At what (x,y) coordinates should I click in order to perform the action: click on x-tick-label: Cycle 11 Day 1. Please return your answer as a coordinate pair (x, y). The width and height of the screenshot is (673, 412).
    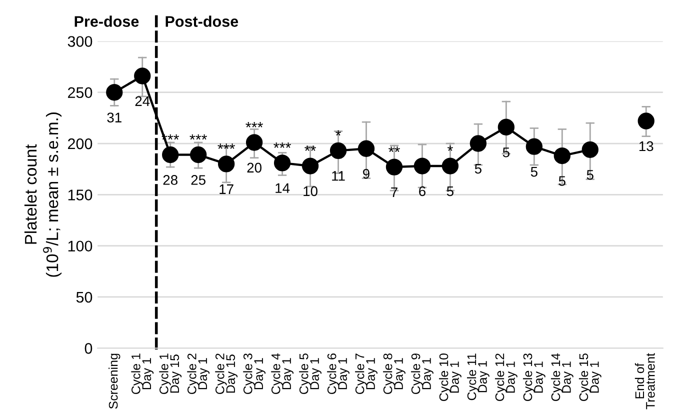
    Looking at the image, I should click on (478, 377).